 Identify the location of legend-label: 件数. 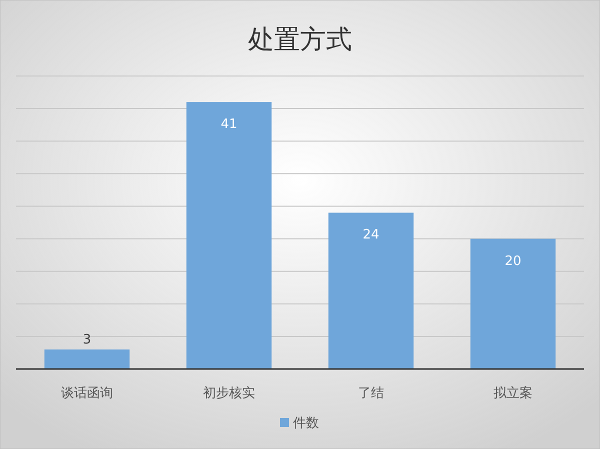
(306, 423).